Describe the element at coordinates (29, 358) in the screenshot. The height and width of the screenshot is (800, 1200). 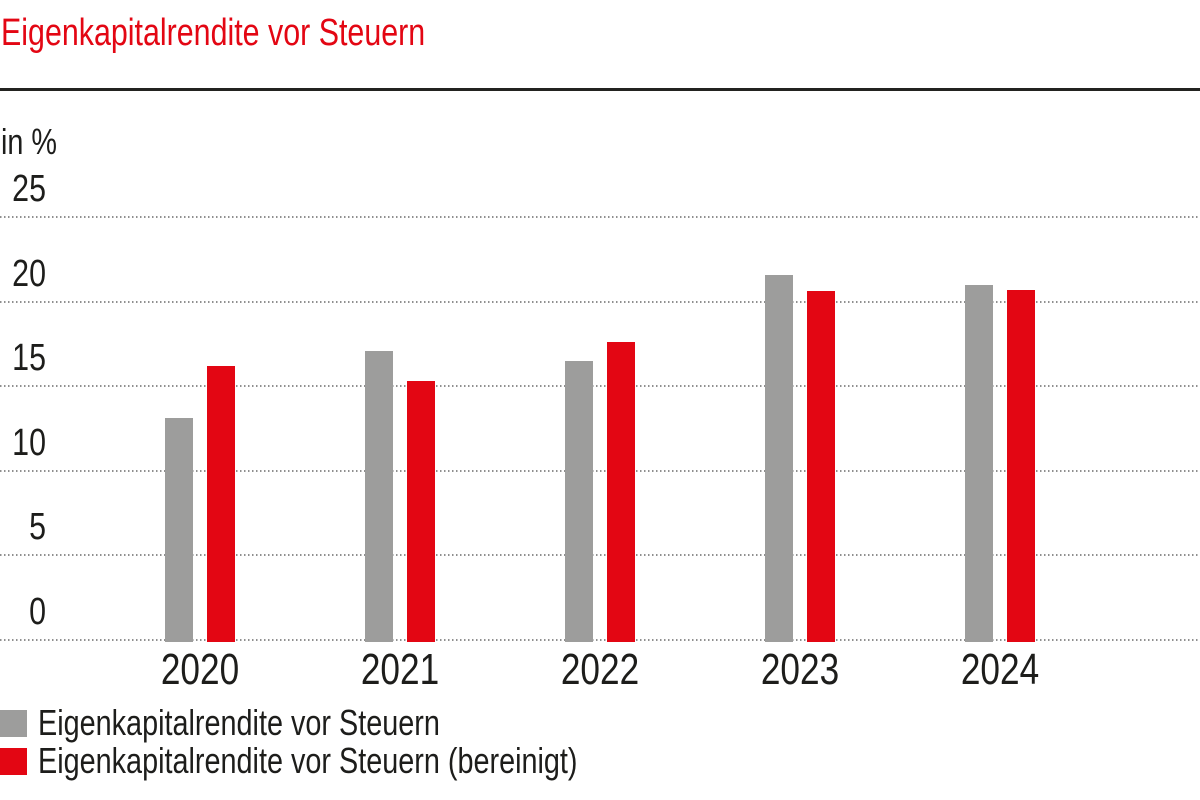
I see `y-tick-label-15: 15` at that location.